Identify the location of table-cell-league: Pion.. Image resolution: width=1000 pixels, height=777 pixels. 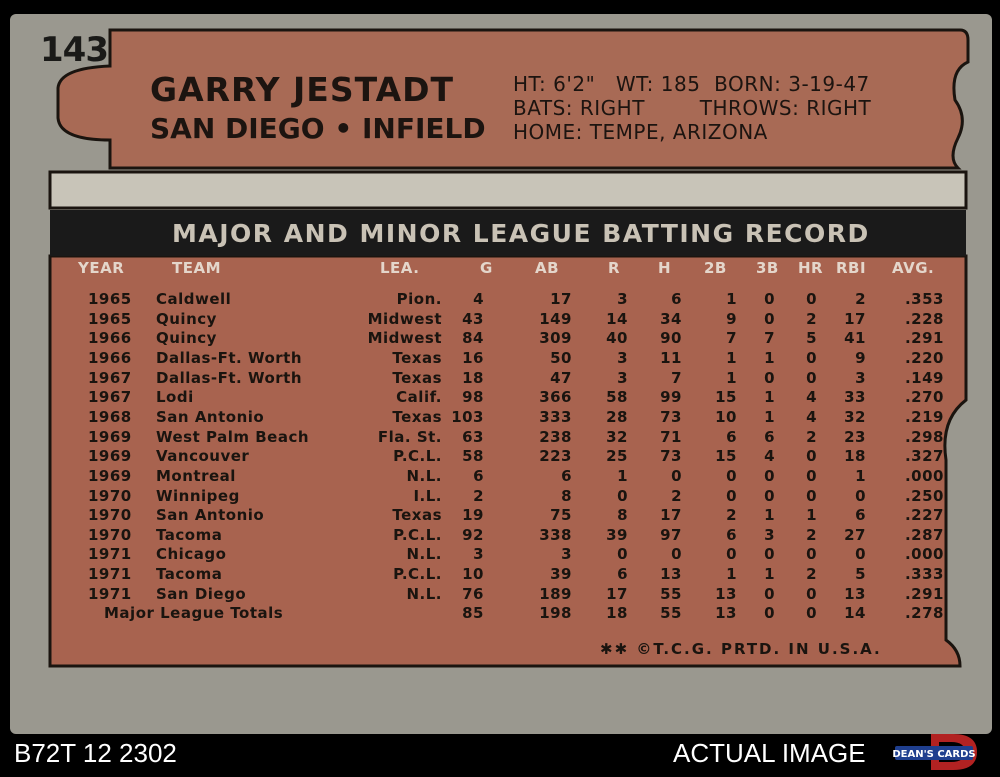
(419, 299).